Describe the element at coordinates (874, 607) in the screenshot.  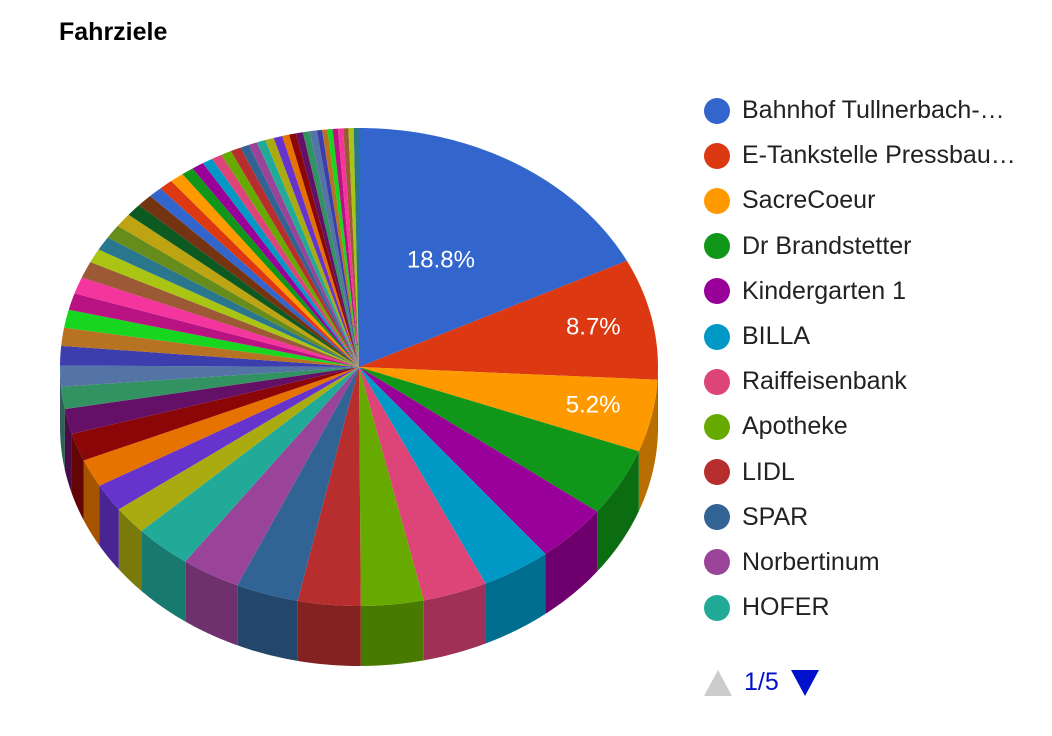
I see `legend-item: HOFER` at that location.